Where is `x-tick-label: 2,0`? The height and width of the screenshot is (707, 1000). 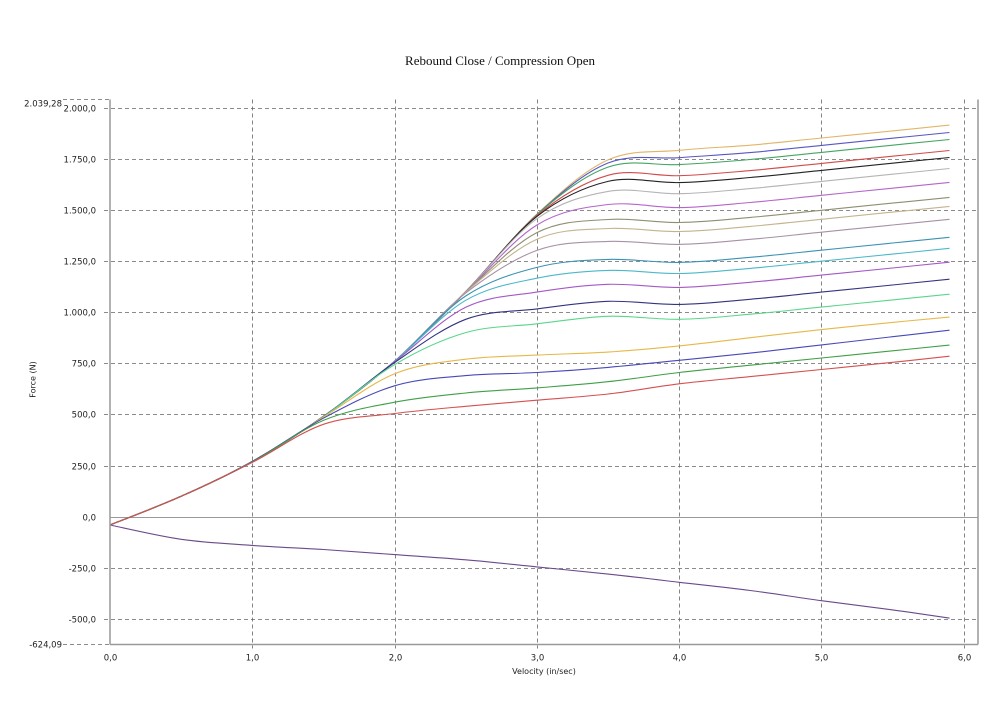 x-tick-label: 2,0 is located at coordinates (396, 659).